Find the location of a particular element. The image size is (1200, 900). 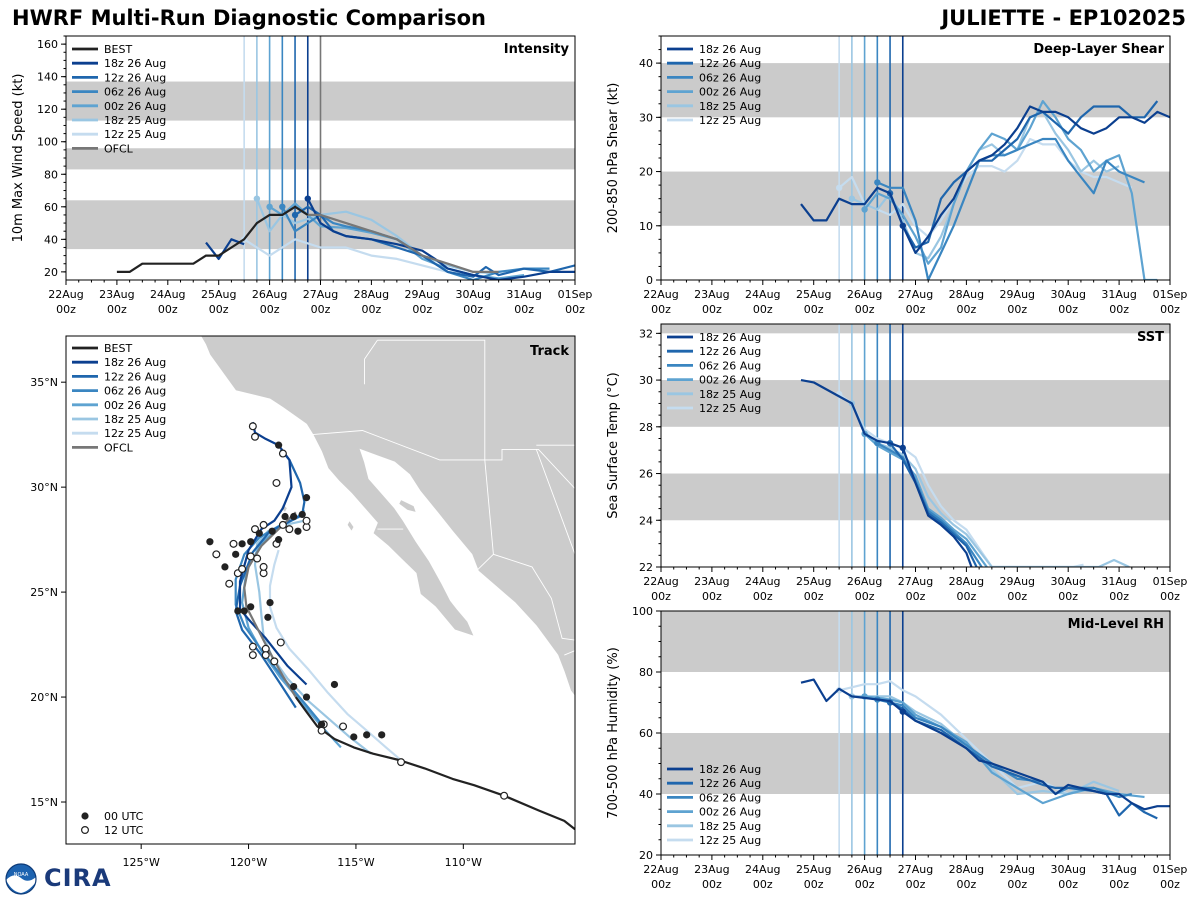

shear-series-group is located at coordinates (985, 189).